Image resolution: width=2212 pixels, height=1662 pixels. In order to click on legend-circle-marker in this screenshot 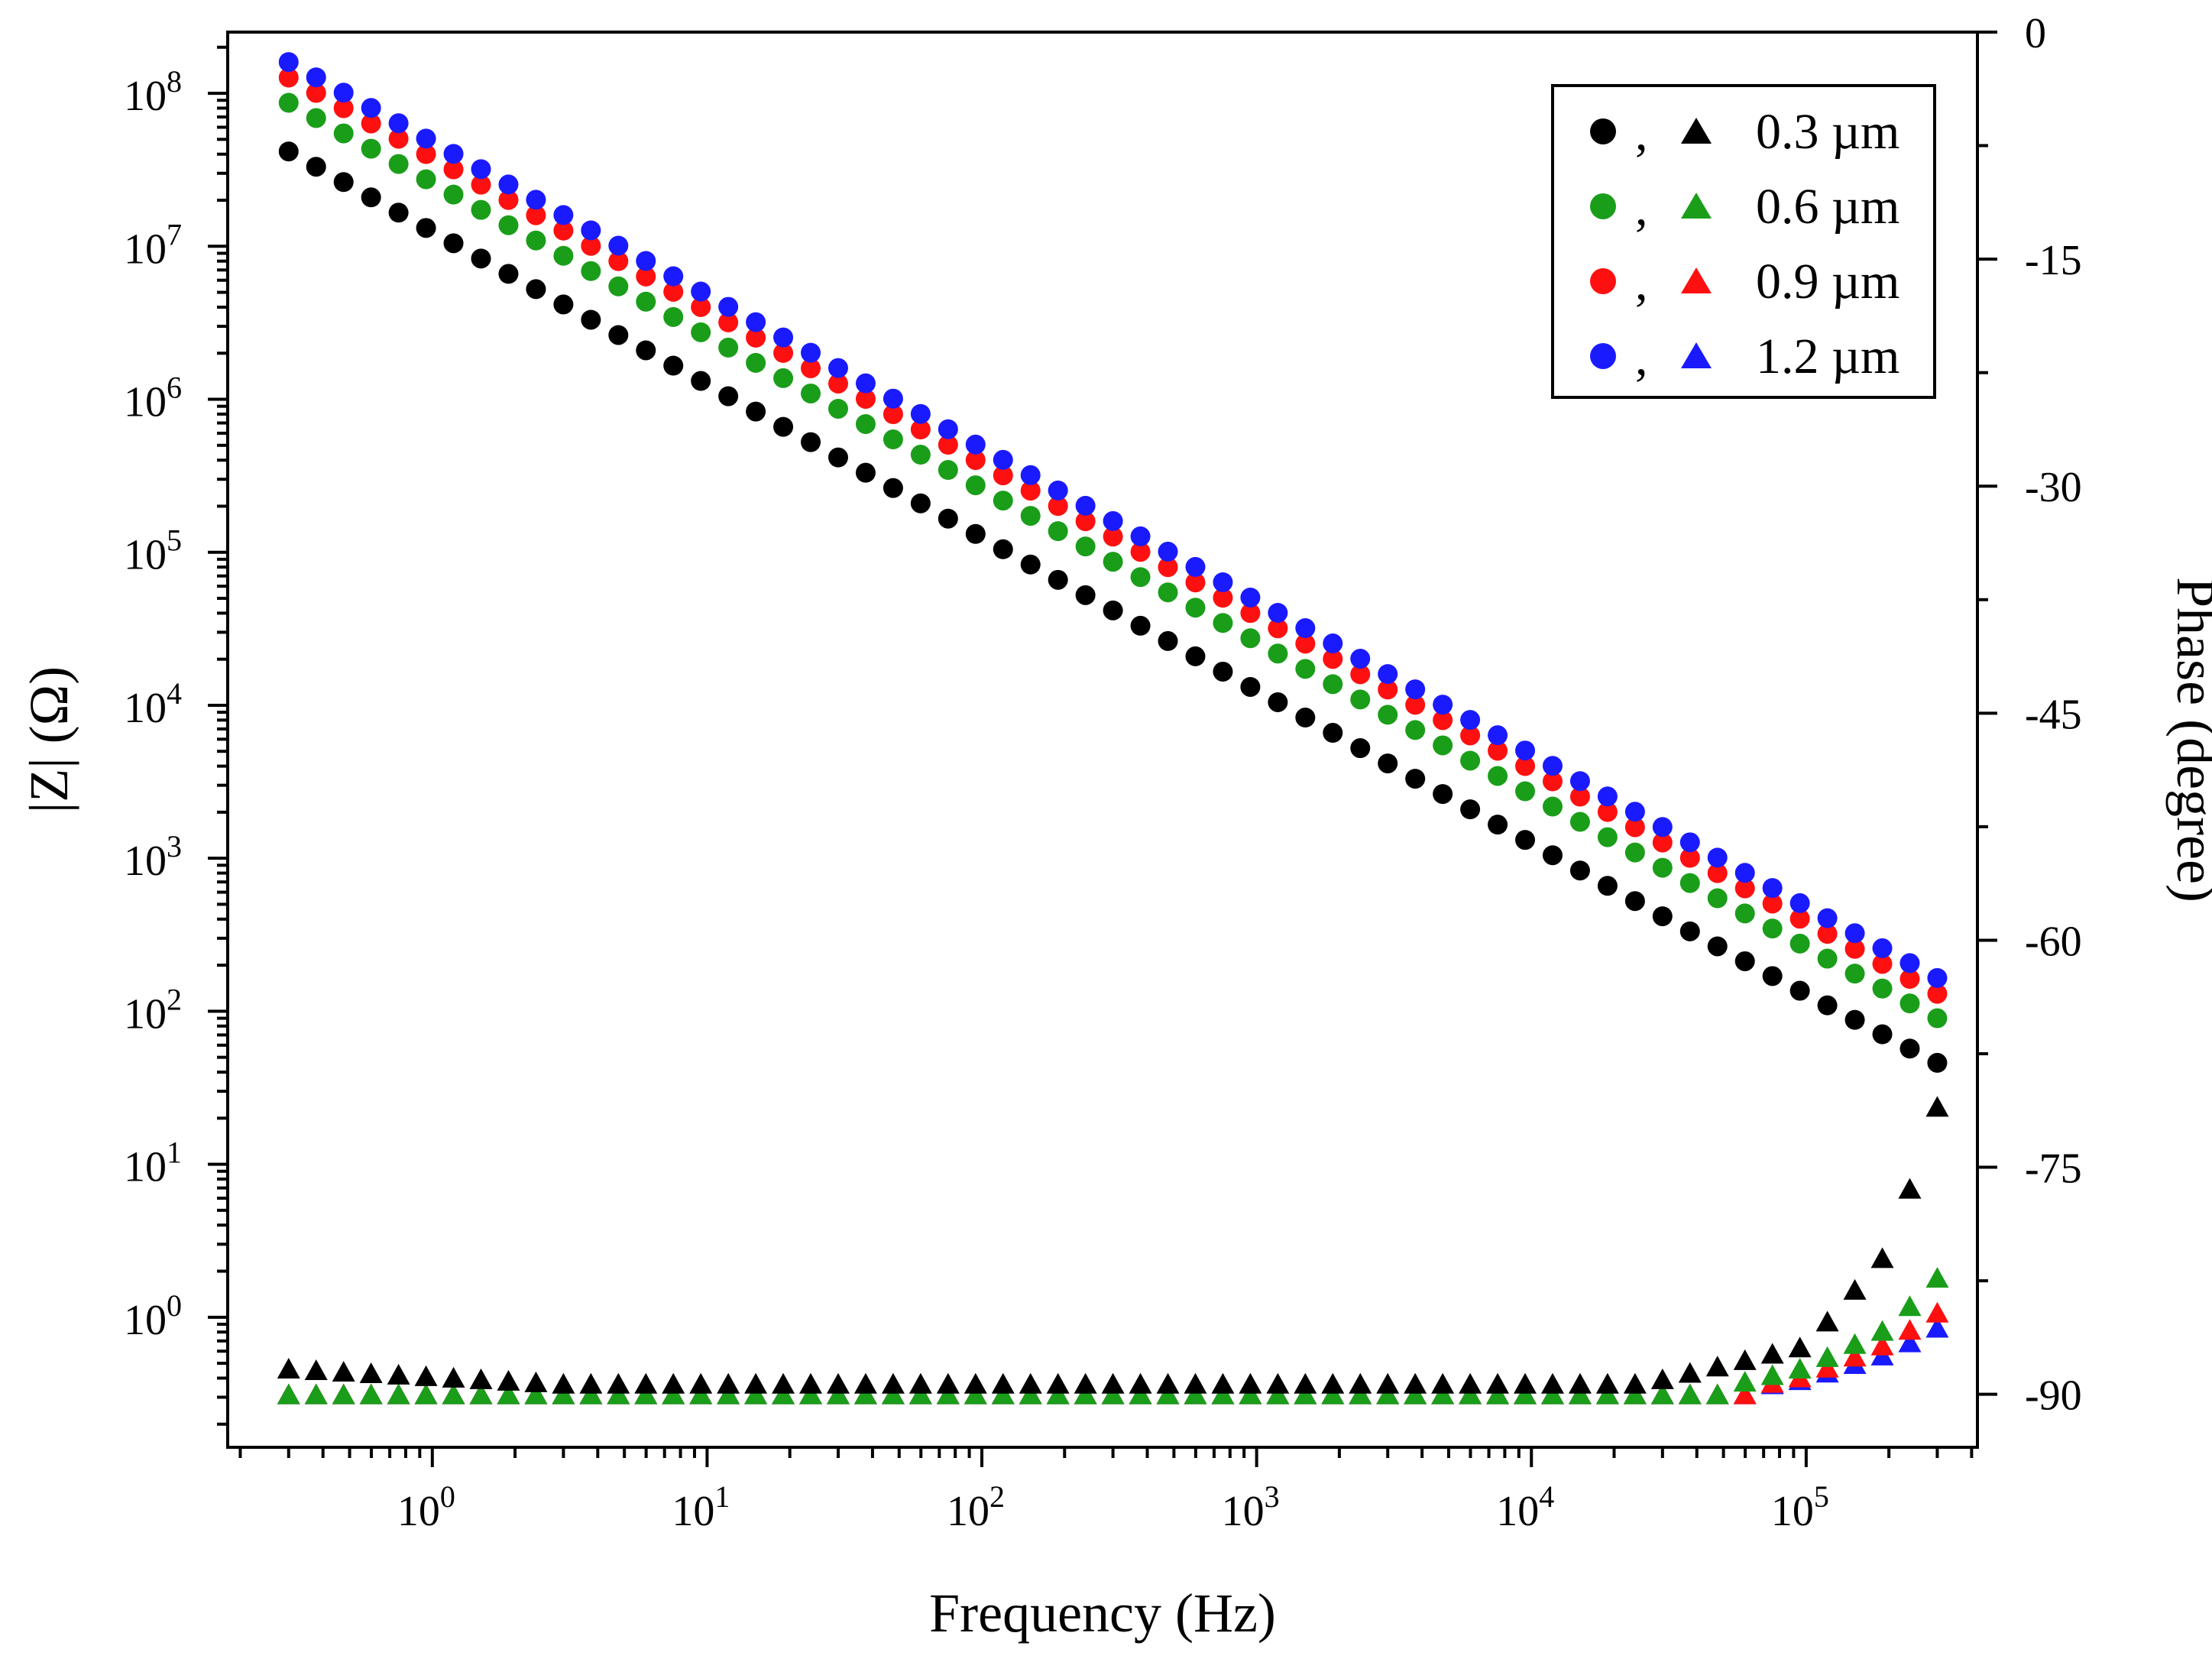, I will do `click(1603, 206)`.